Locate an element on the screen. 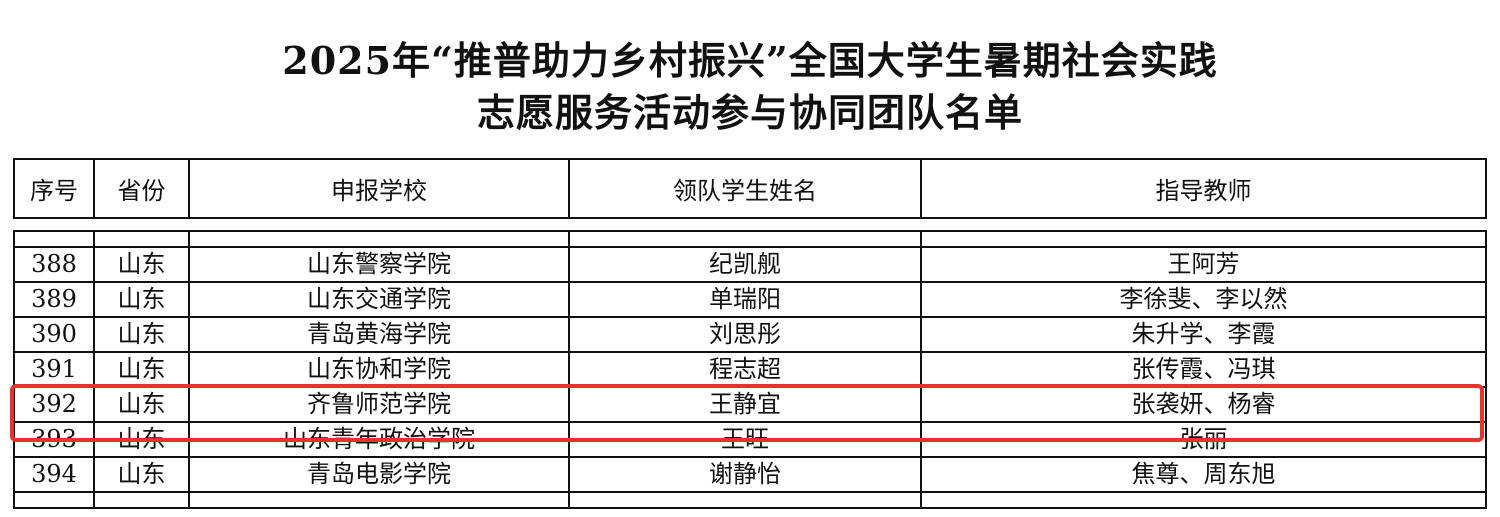 Image resolution: width=1500 pixels, height=517 pixels. cell-leader: 纪凯舰 is located at coordinates (745, 264).